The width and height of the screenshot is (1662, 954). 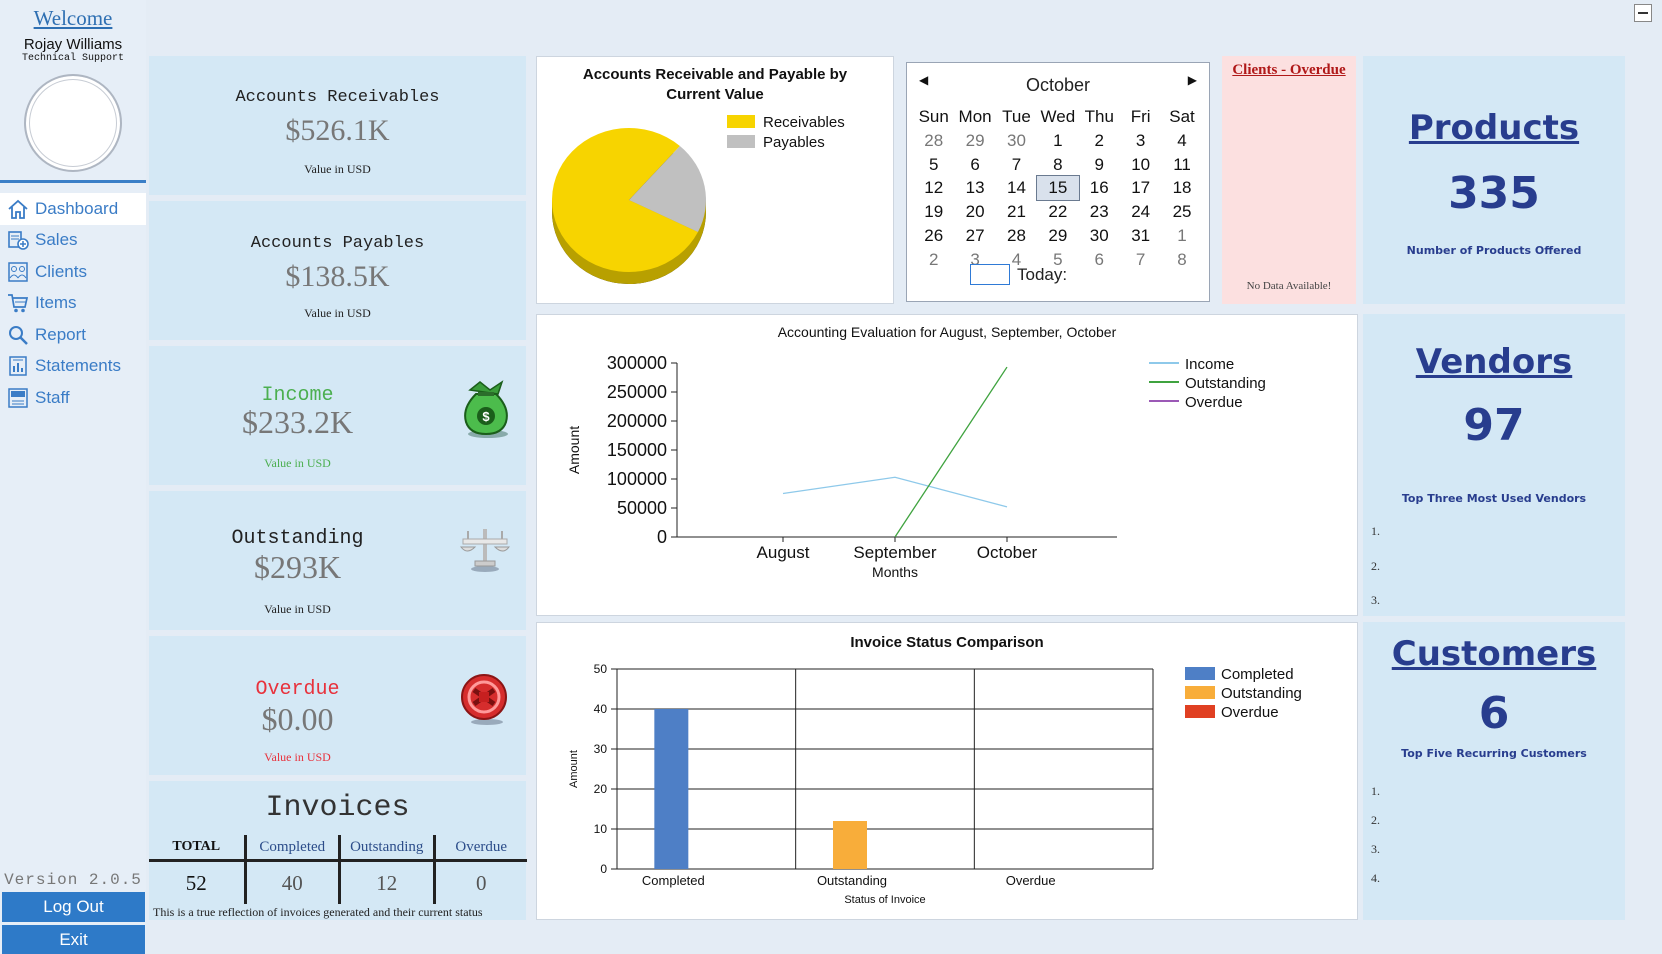 I want to click on sidebar-item-dashboard: Dashboard, so click(x=73, y=209).